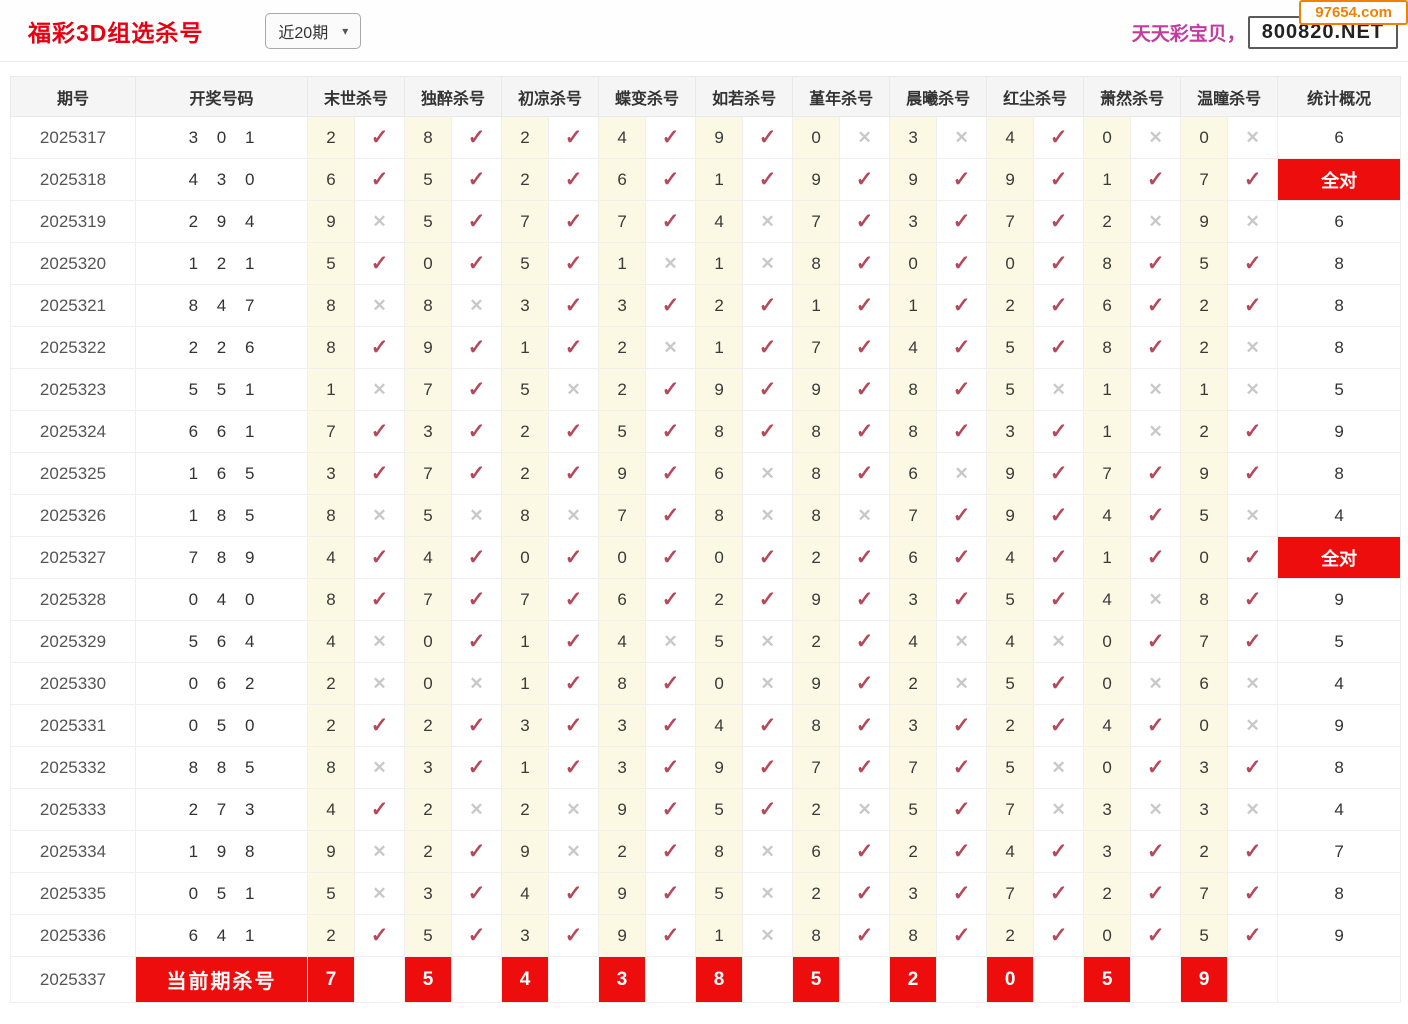 Image resolution: width=1408 pixels, height=1024 pixels. What do you see at coordinates (73, 809) in the screenshot?
I see `period-cell: 2025333` at bounding box center [73, 809].